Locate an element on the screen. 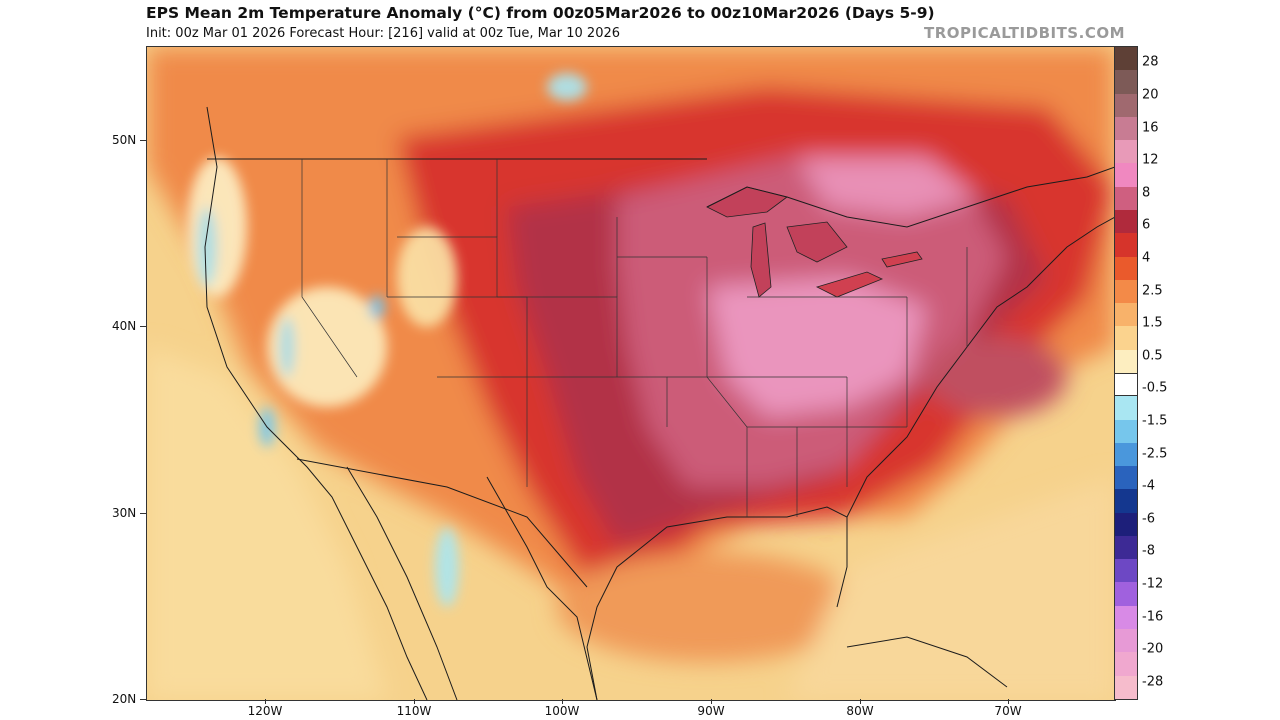 The height and width of the screenshot is (720, 1280). lon-label-120w: 120W is located at coordinates (265, 711).